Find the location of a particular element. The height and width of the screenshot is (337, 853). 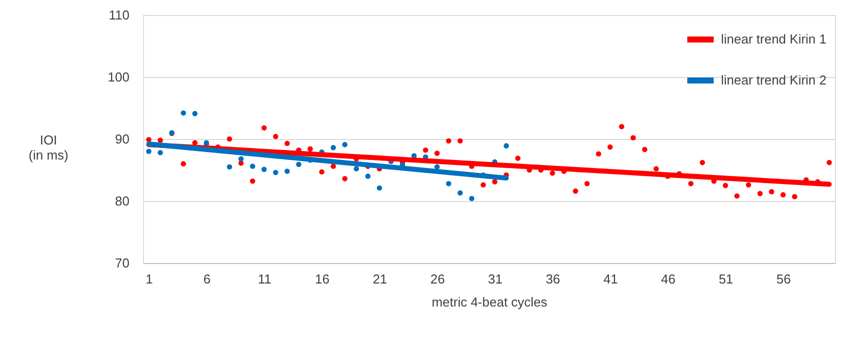

legend-label: linear trend Kirin 2 is located at coordinates (773, 80).